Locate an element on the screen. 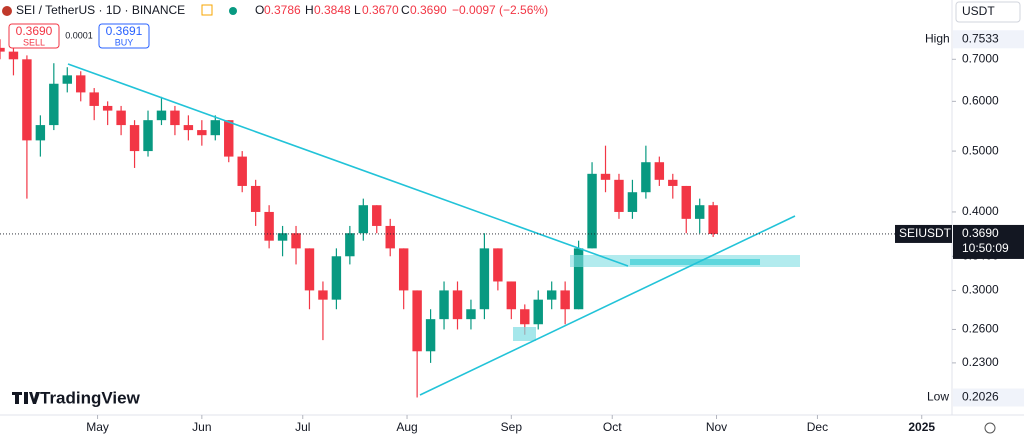  status-dot is located at coordinates (233, 11).